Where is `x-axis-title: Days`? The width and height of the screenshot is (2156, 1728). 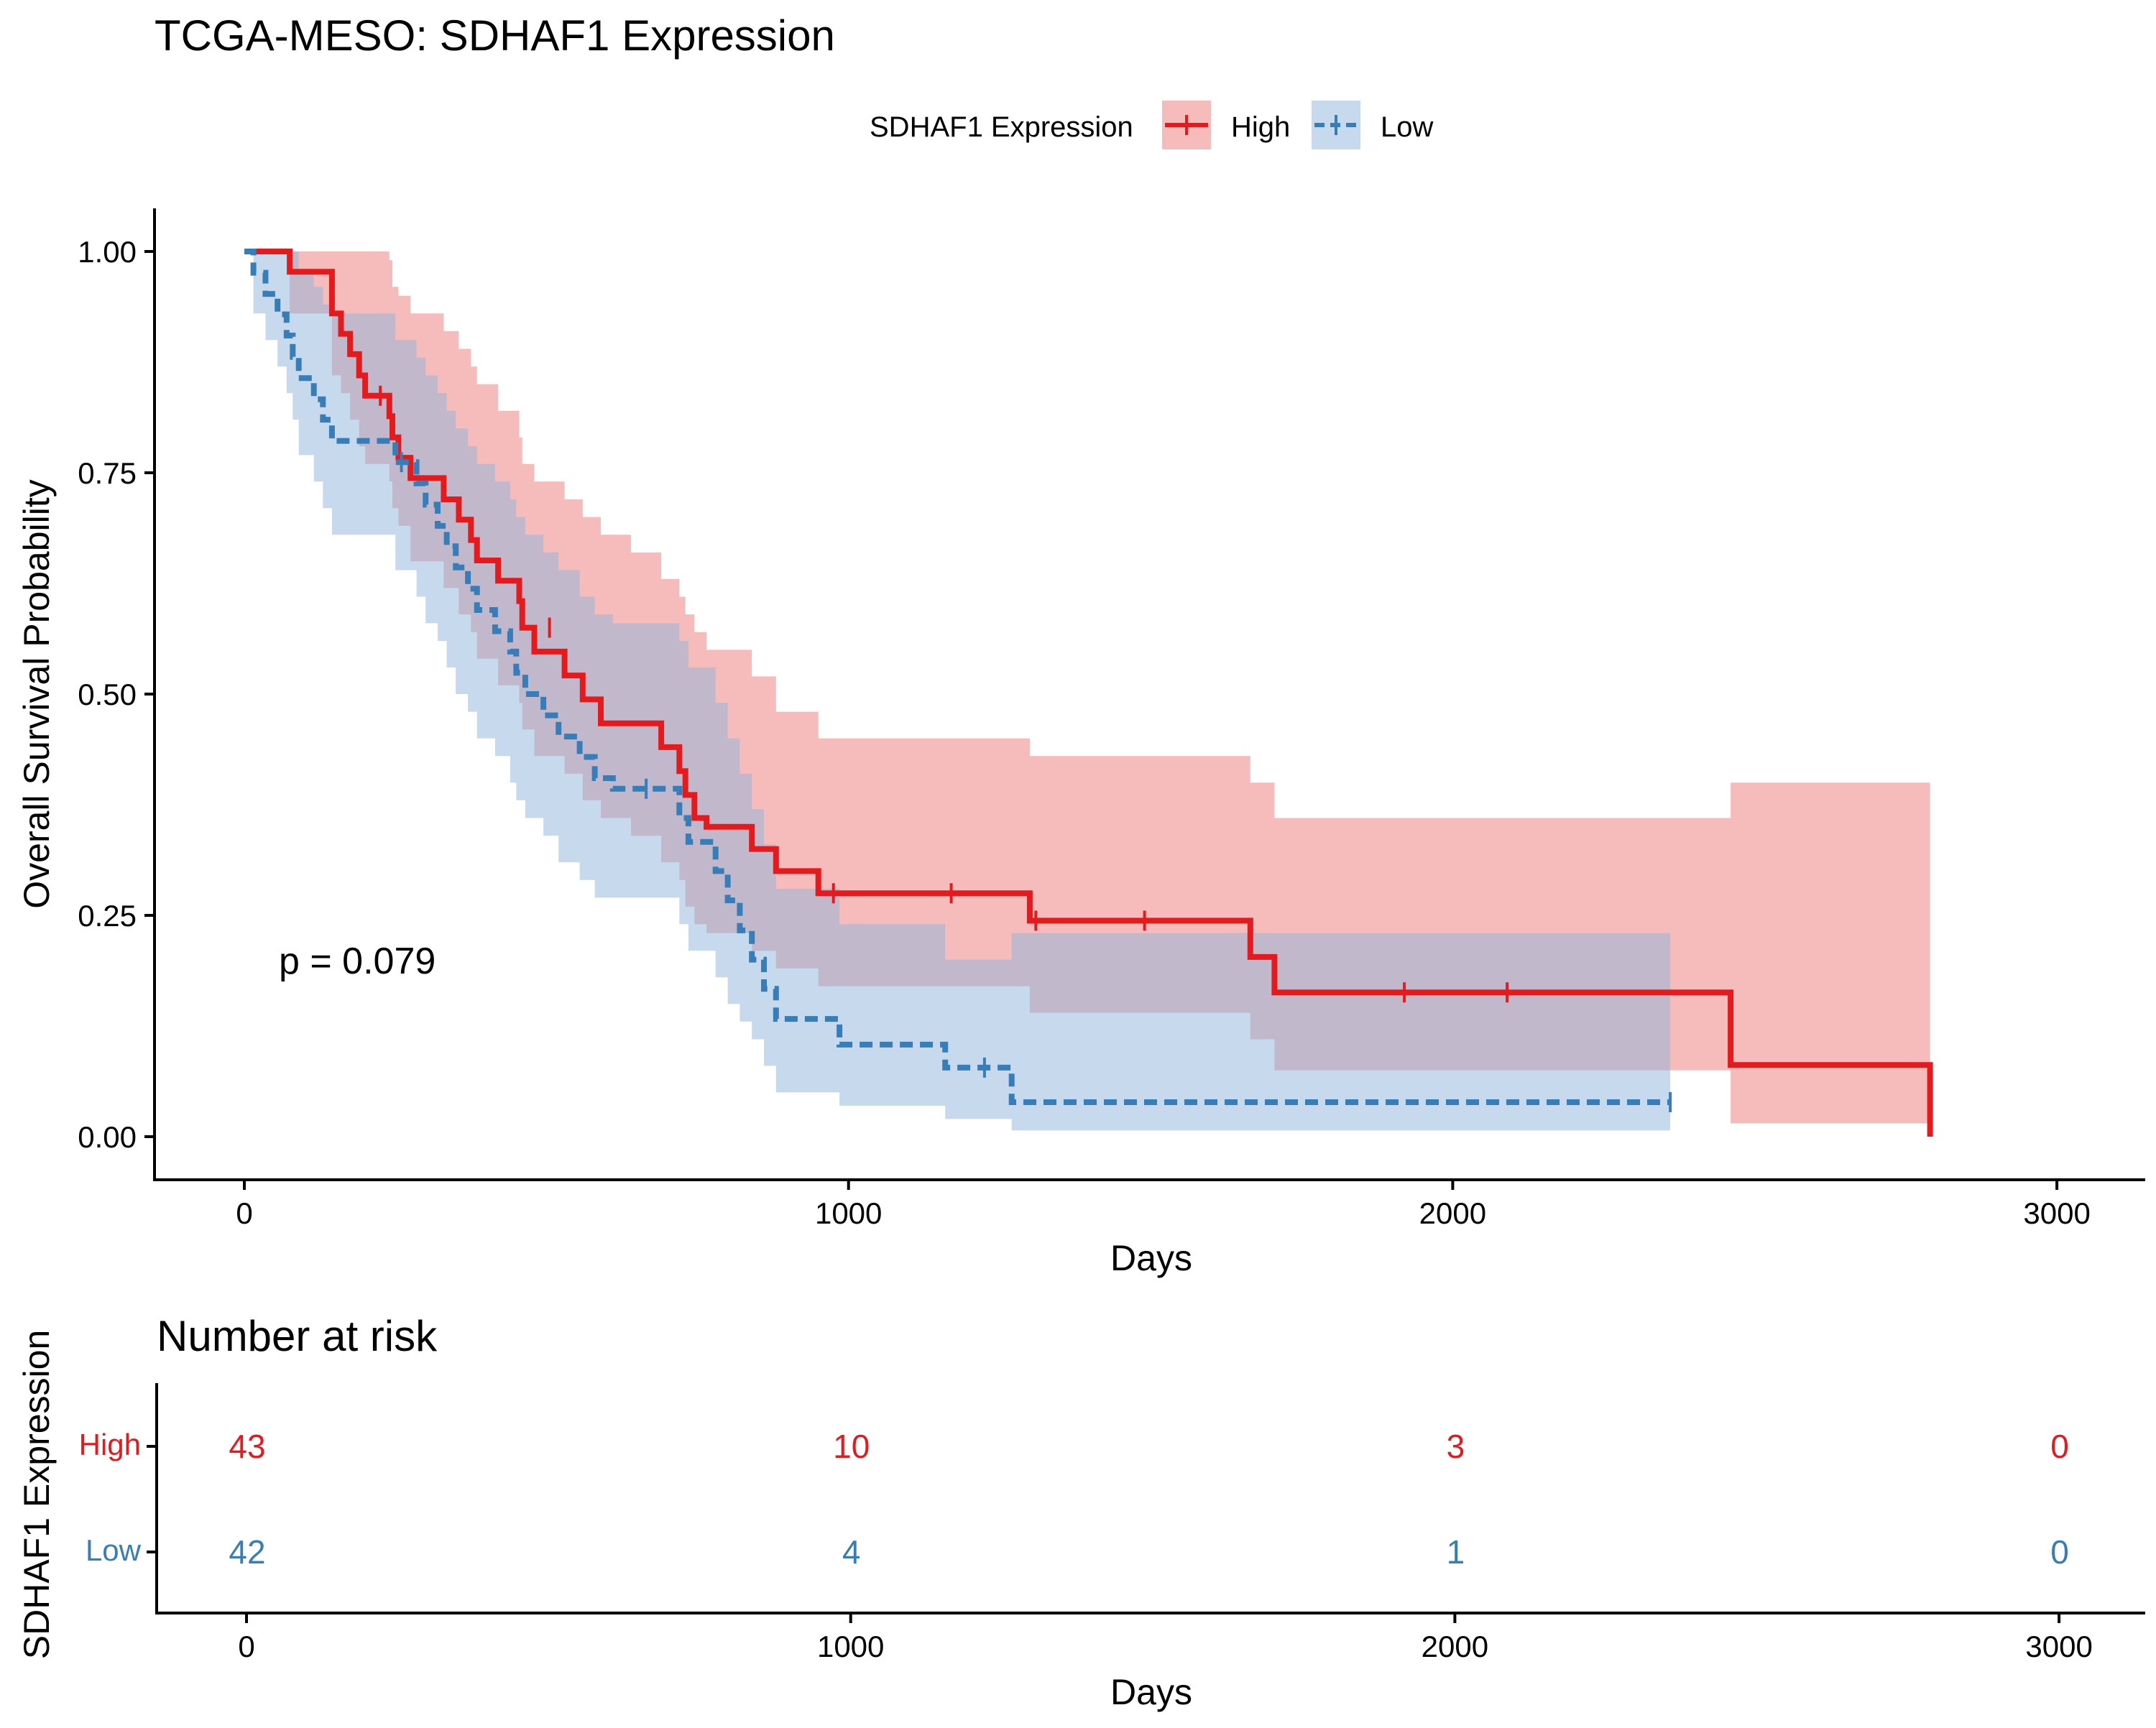 x-axis-title: Days is located at coordinates (1151, 1258).